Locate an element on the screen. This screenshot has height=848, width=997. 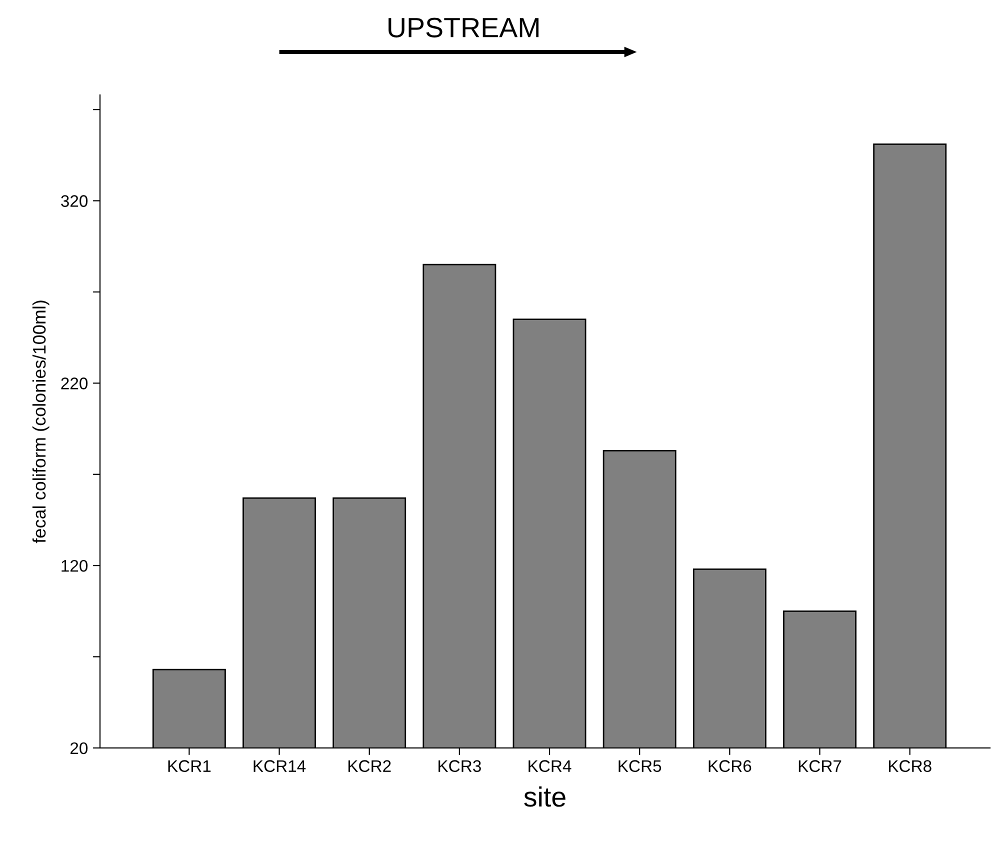
x-tick-label: KCR3 is located at coordinates (459, 766).